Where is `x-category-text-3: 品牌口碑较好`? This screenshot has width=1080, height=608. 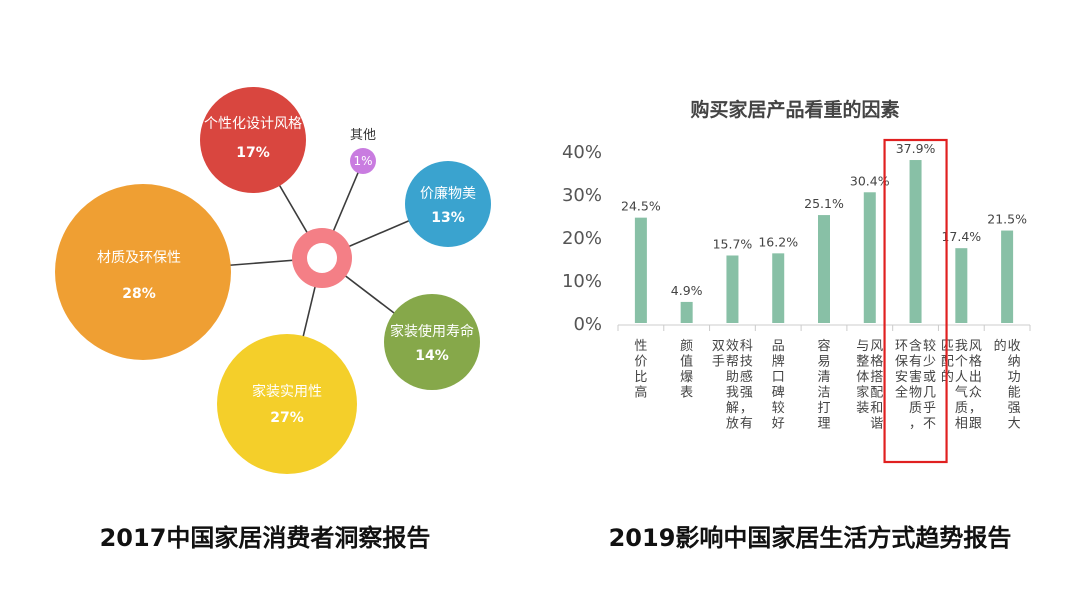 x-category-text-3: 品牌口碑较好 is located at coordinates (778, 385).